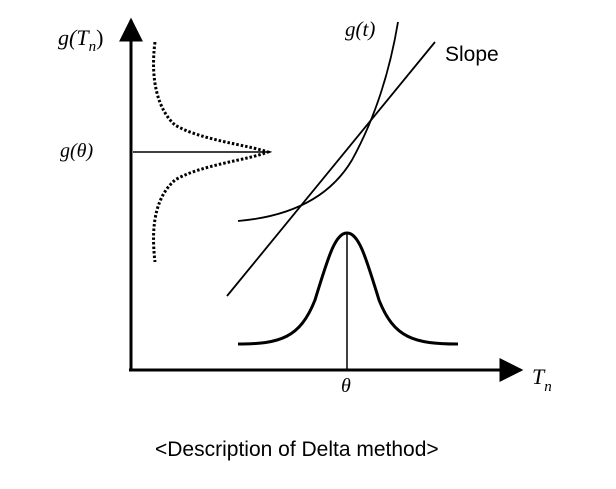  What do you see at coordinates (360, 29) in the screenshot?
I see `g-t-label: g(t)` at bounding box center [360, 29].